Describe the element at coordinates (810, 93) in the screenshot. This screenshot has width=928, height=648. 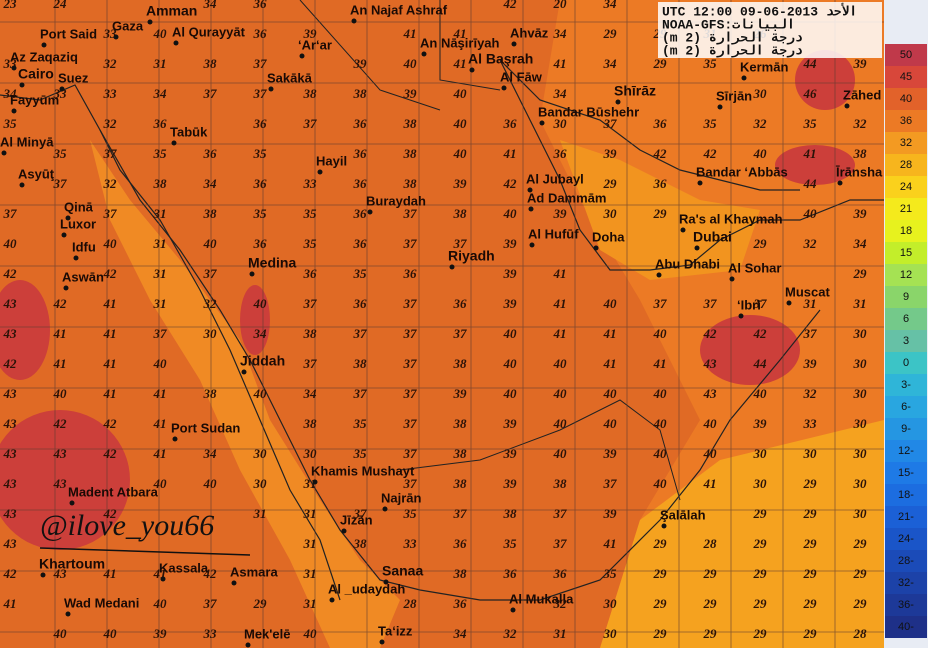
I see `temperature-value: 46` at that location.